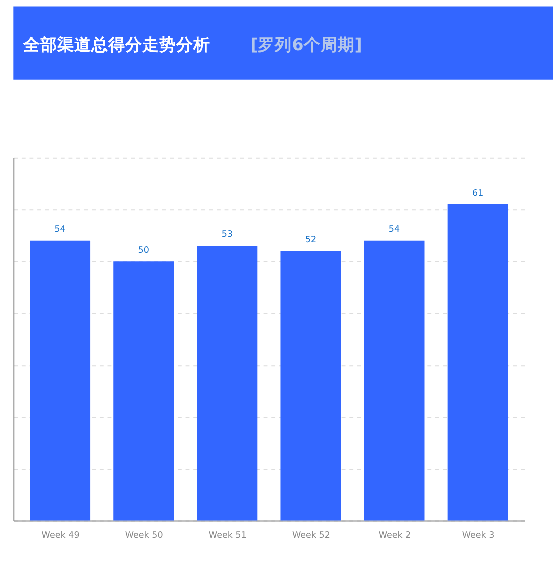  Describe the element at coordinates (311, 240) in the screenshot. I see `data-label: 52` at that location.